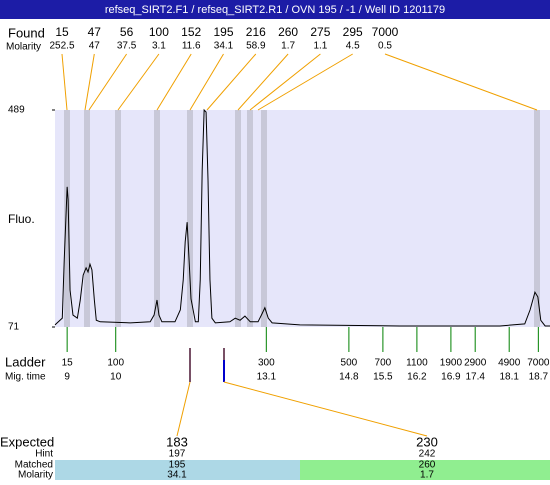 The height and width of the screenshot is (485, 550). What do you see at coordinates (475, 377) in the screenshot?
I see `ladder-time: 17.4` at bounding box center [475, 377].